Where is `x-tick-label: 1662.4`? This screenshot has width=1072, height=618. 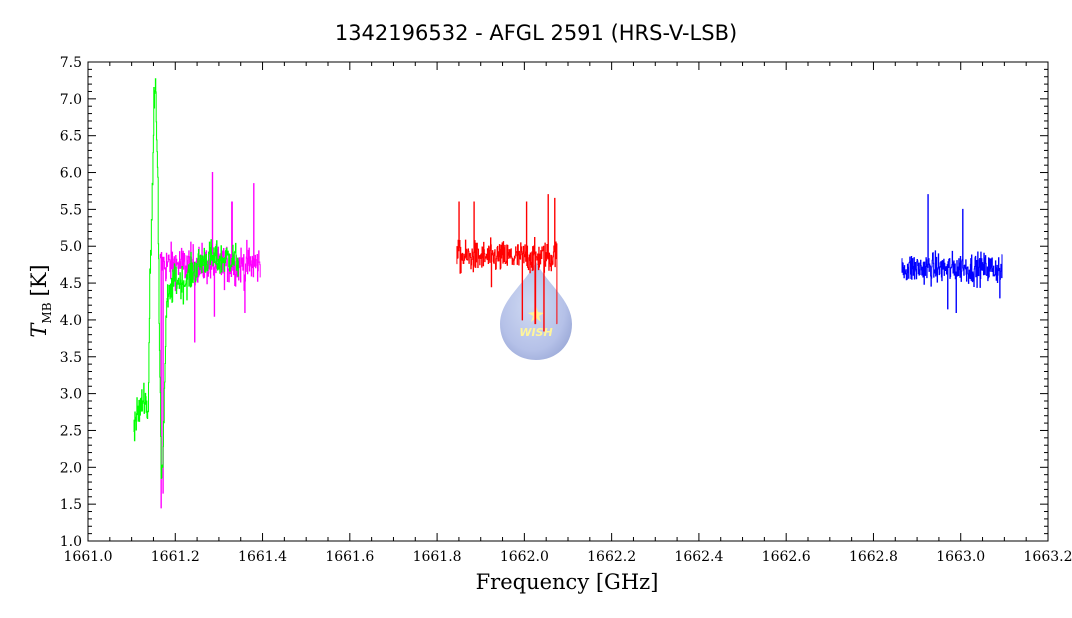
x-tick-label: 1662.4 is located at coordinates (698, 557).